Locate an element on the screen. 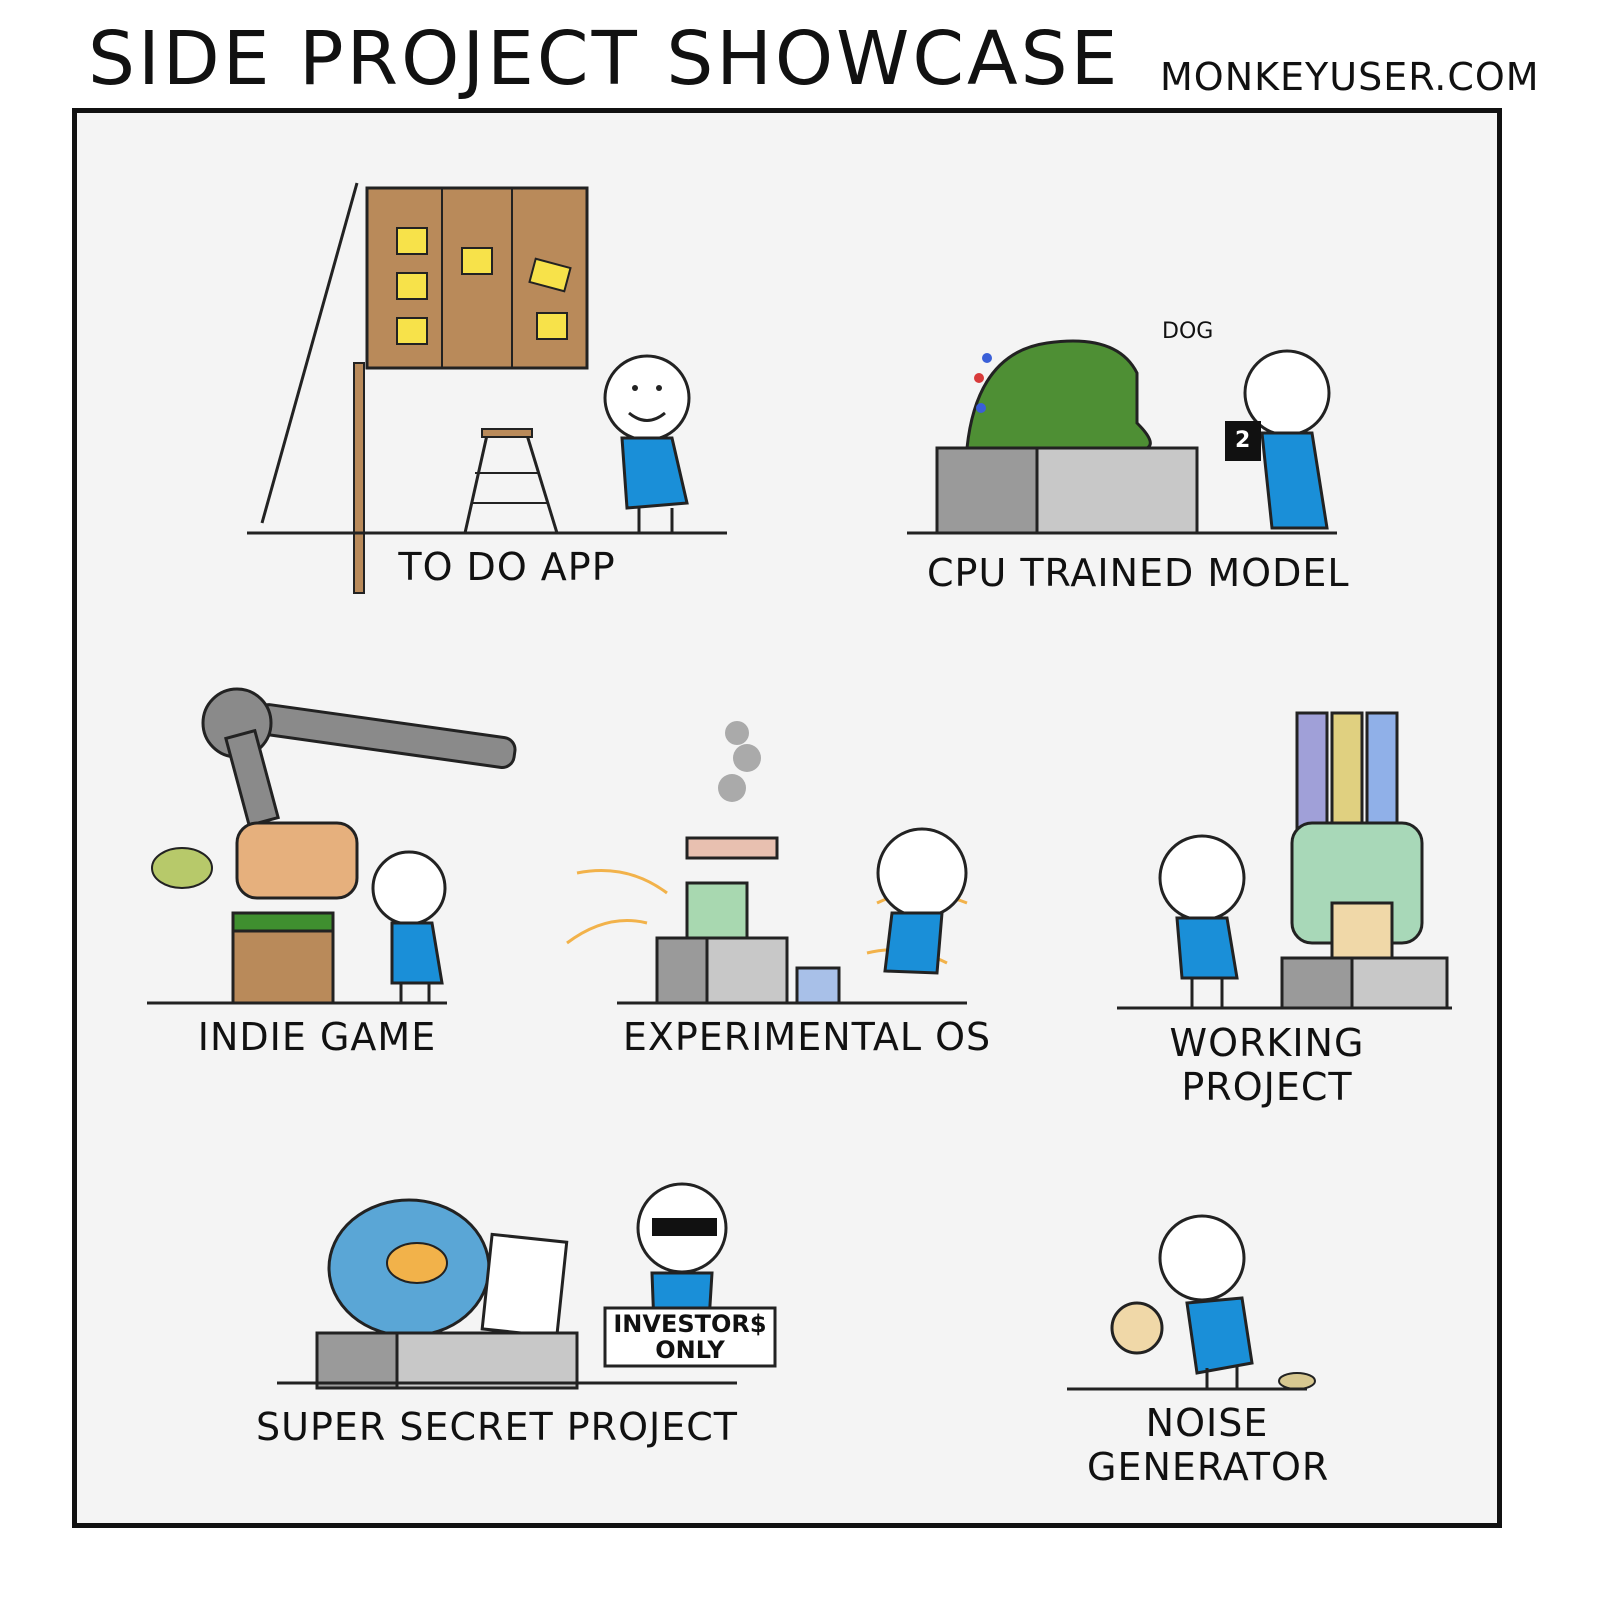 The image size is (1600, 1600). caption-working-project-line1: WORKING is located at coordinates (1267, 1043).